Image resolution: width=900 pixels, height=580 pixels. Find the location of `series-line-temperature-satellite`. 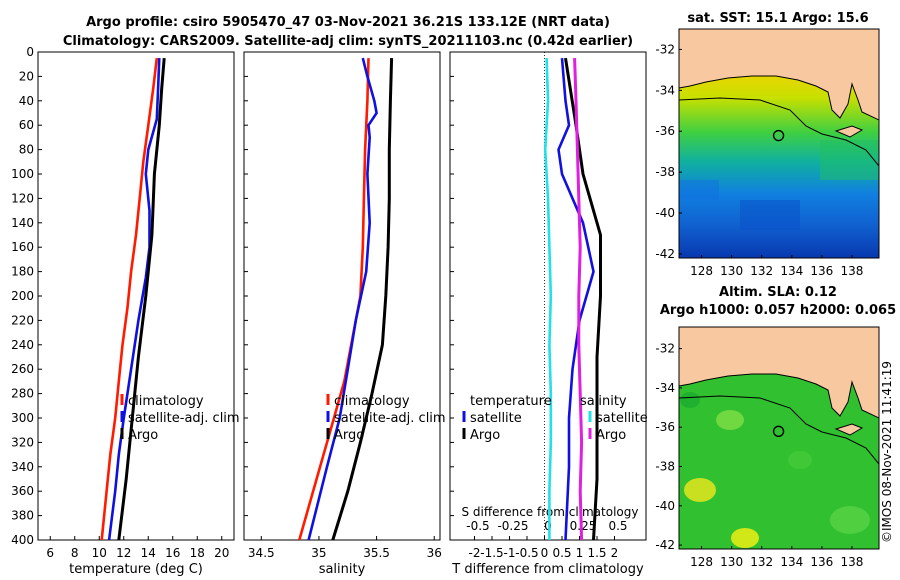

series-line-temperature-satellite is located at coordinates (576, 299).